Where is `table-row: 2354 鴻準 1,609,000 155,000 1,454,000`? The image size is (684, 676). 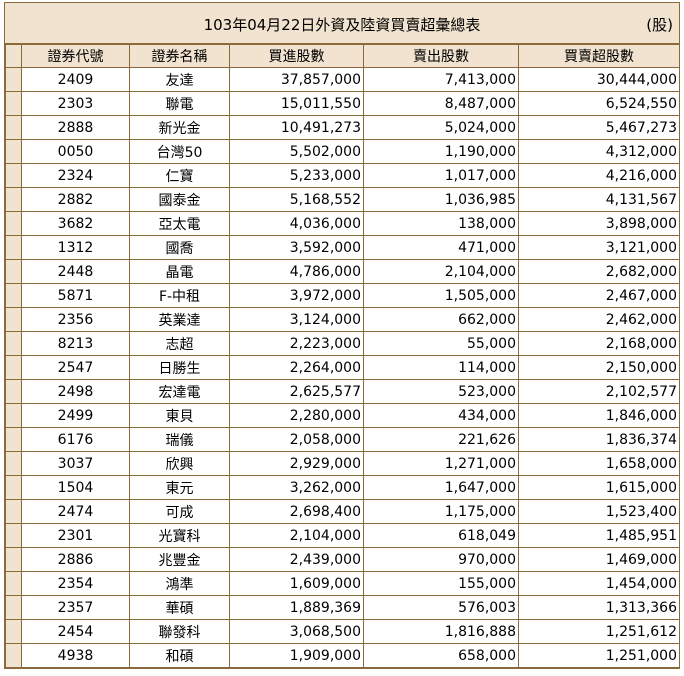
table-row: 2354 鴻準 1,609,000 155,000 1,454,000 is located at coordinates (342, 583).